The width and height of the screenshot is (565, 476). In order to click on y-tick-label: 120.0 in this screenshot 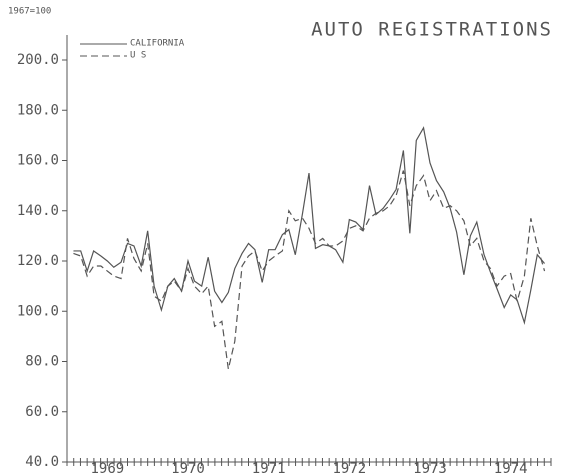, I will do `click(38, 261)`.